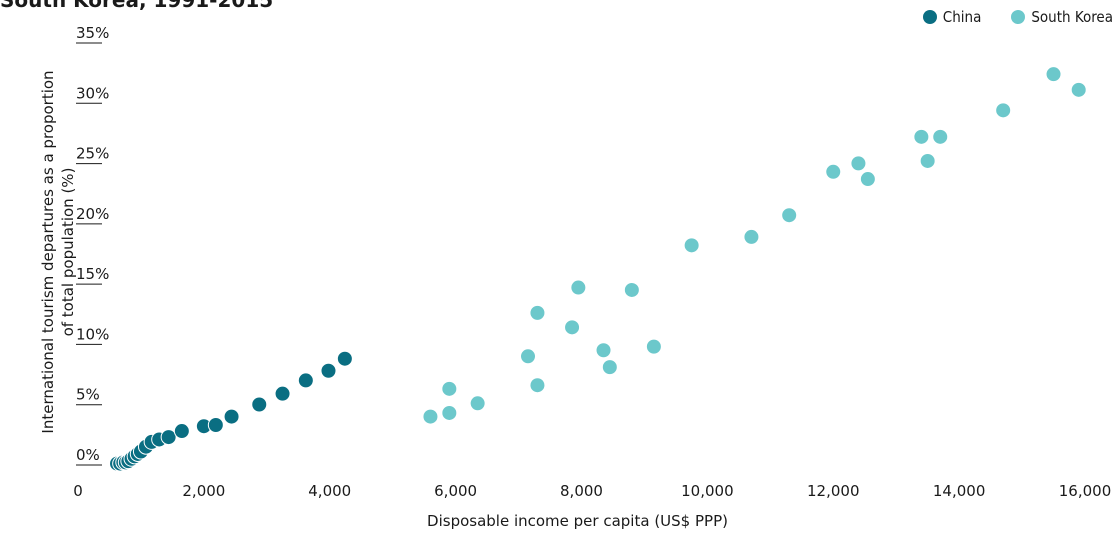  I want to click on x-tick-label: 10,000, so click(707, 491).